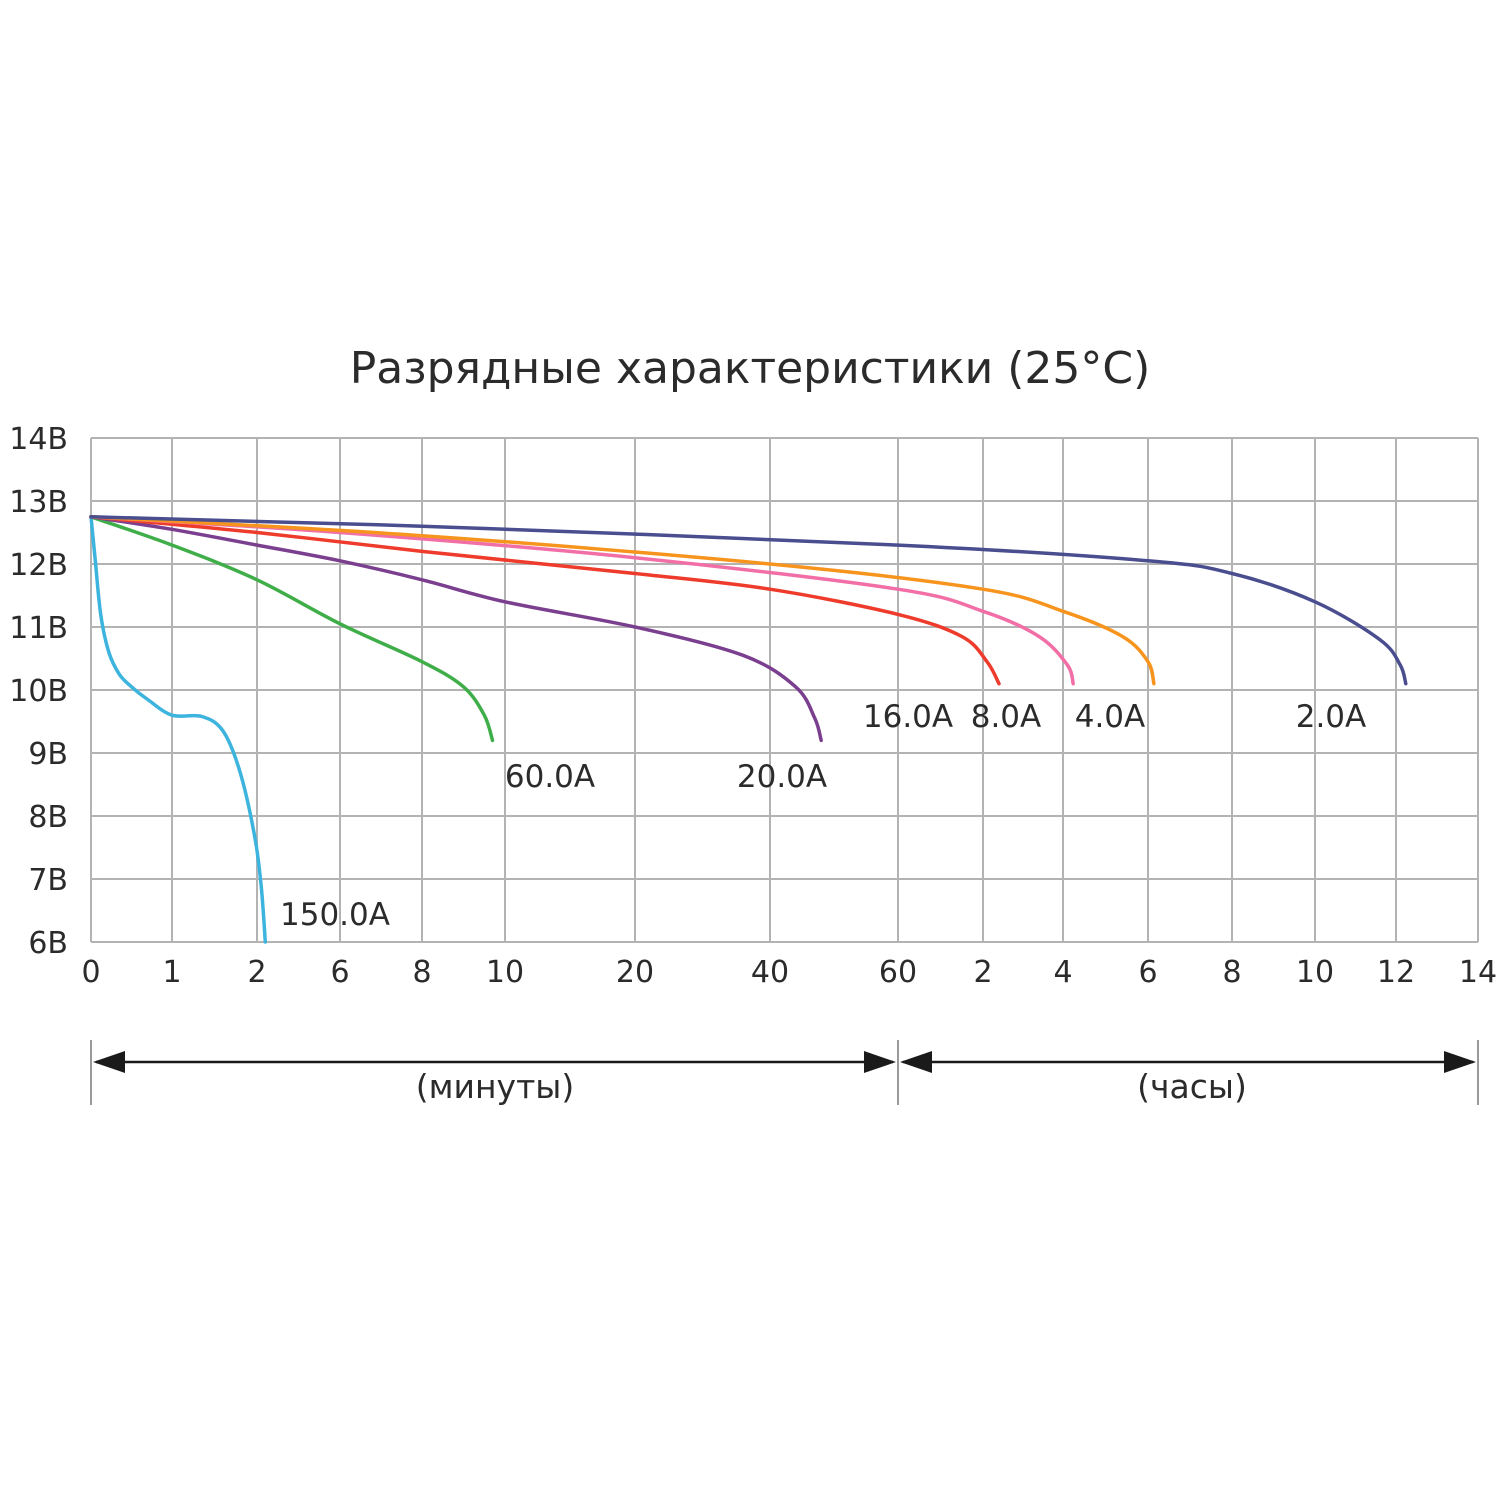 This screenshot has width=1500, height=1500. I want to click on curve-16-0a, so click(545, 600).